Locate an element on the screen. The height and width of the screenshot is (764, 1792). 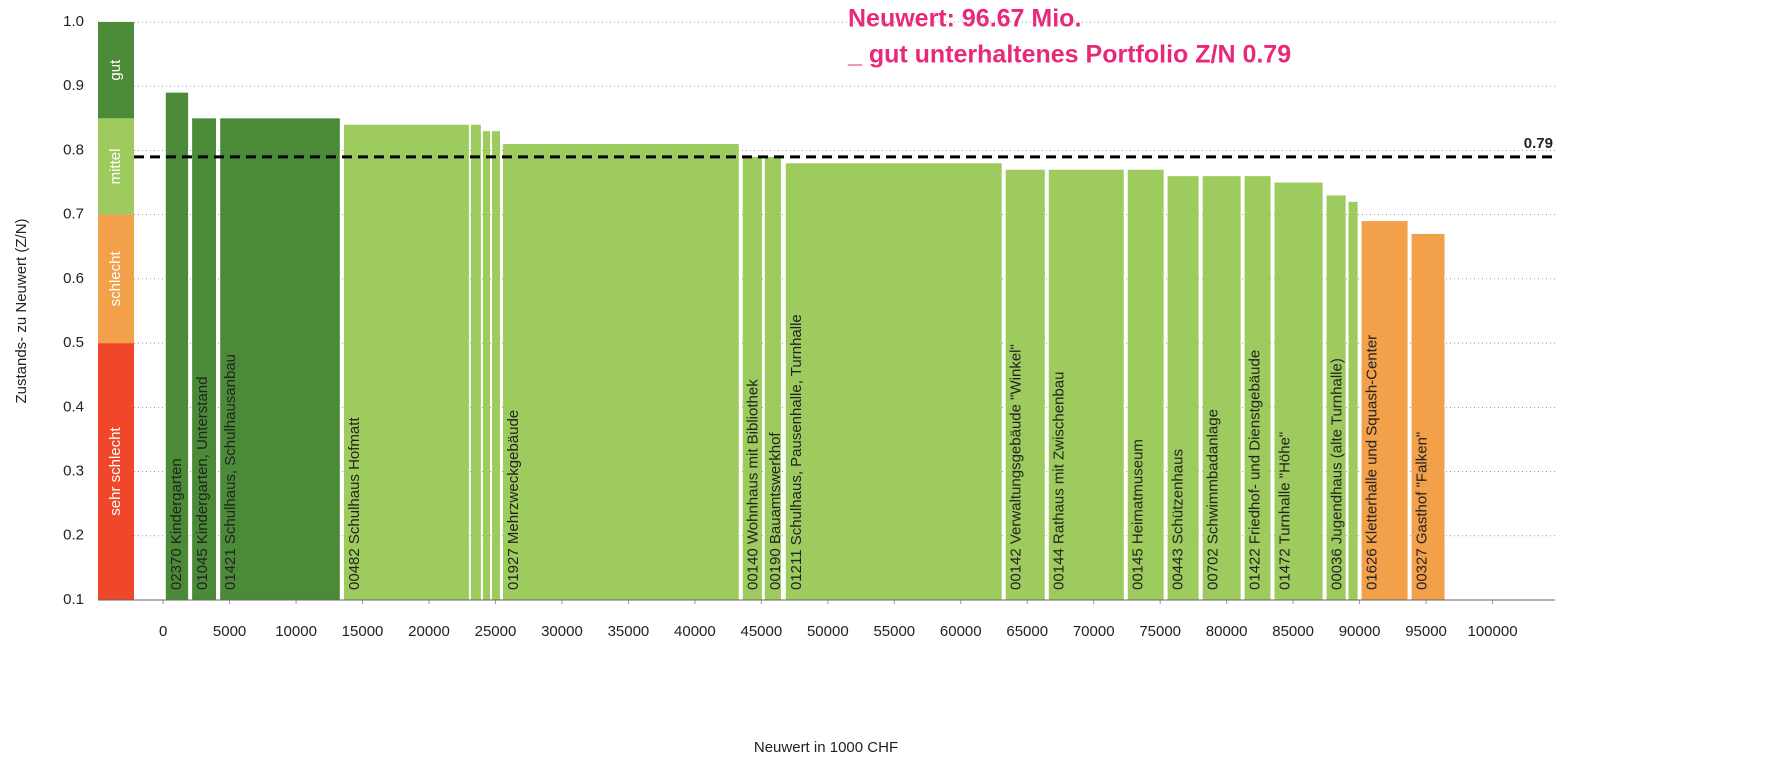
bar-label: 00482 Schulhaus Hofmatt is located at coordinates (354, 503).